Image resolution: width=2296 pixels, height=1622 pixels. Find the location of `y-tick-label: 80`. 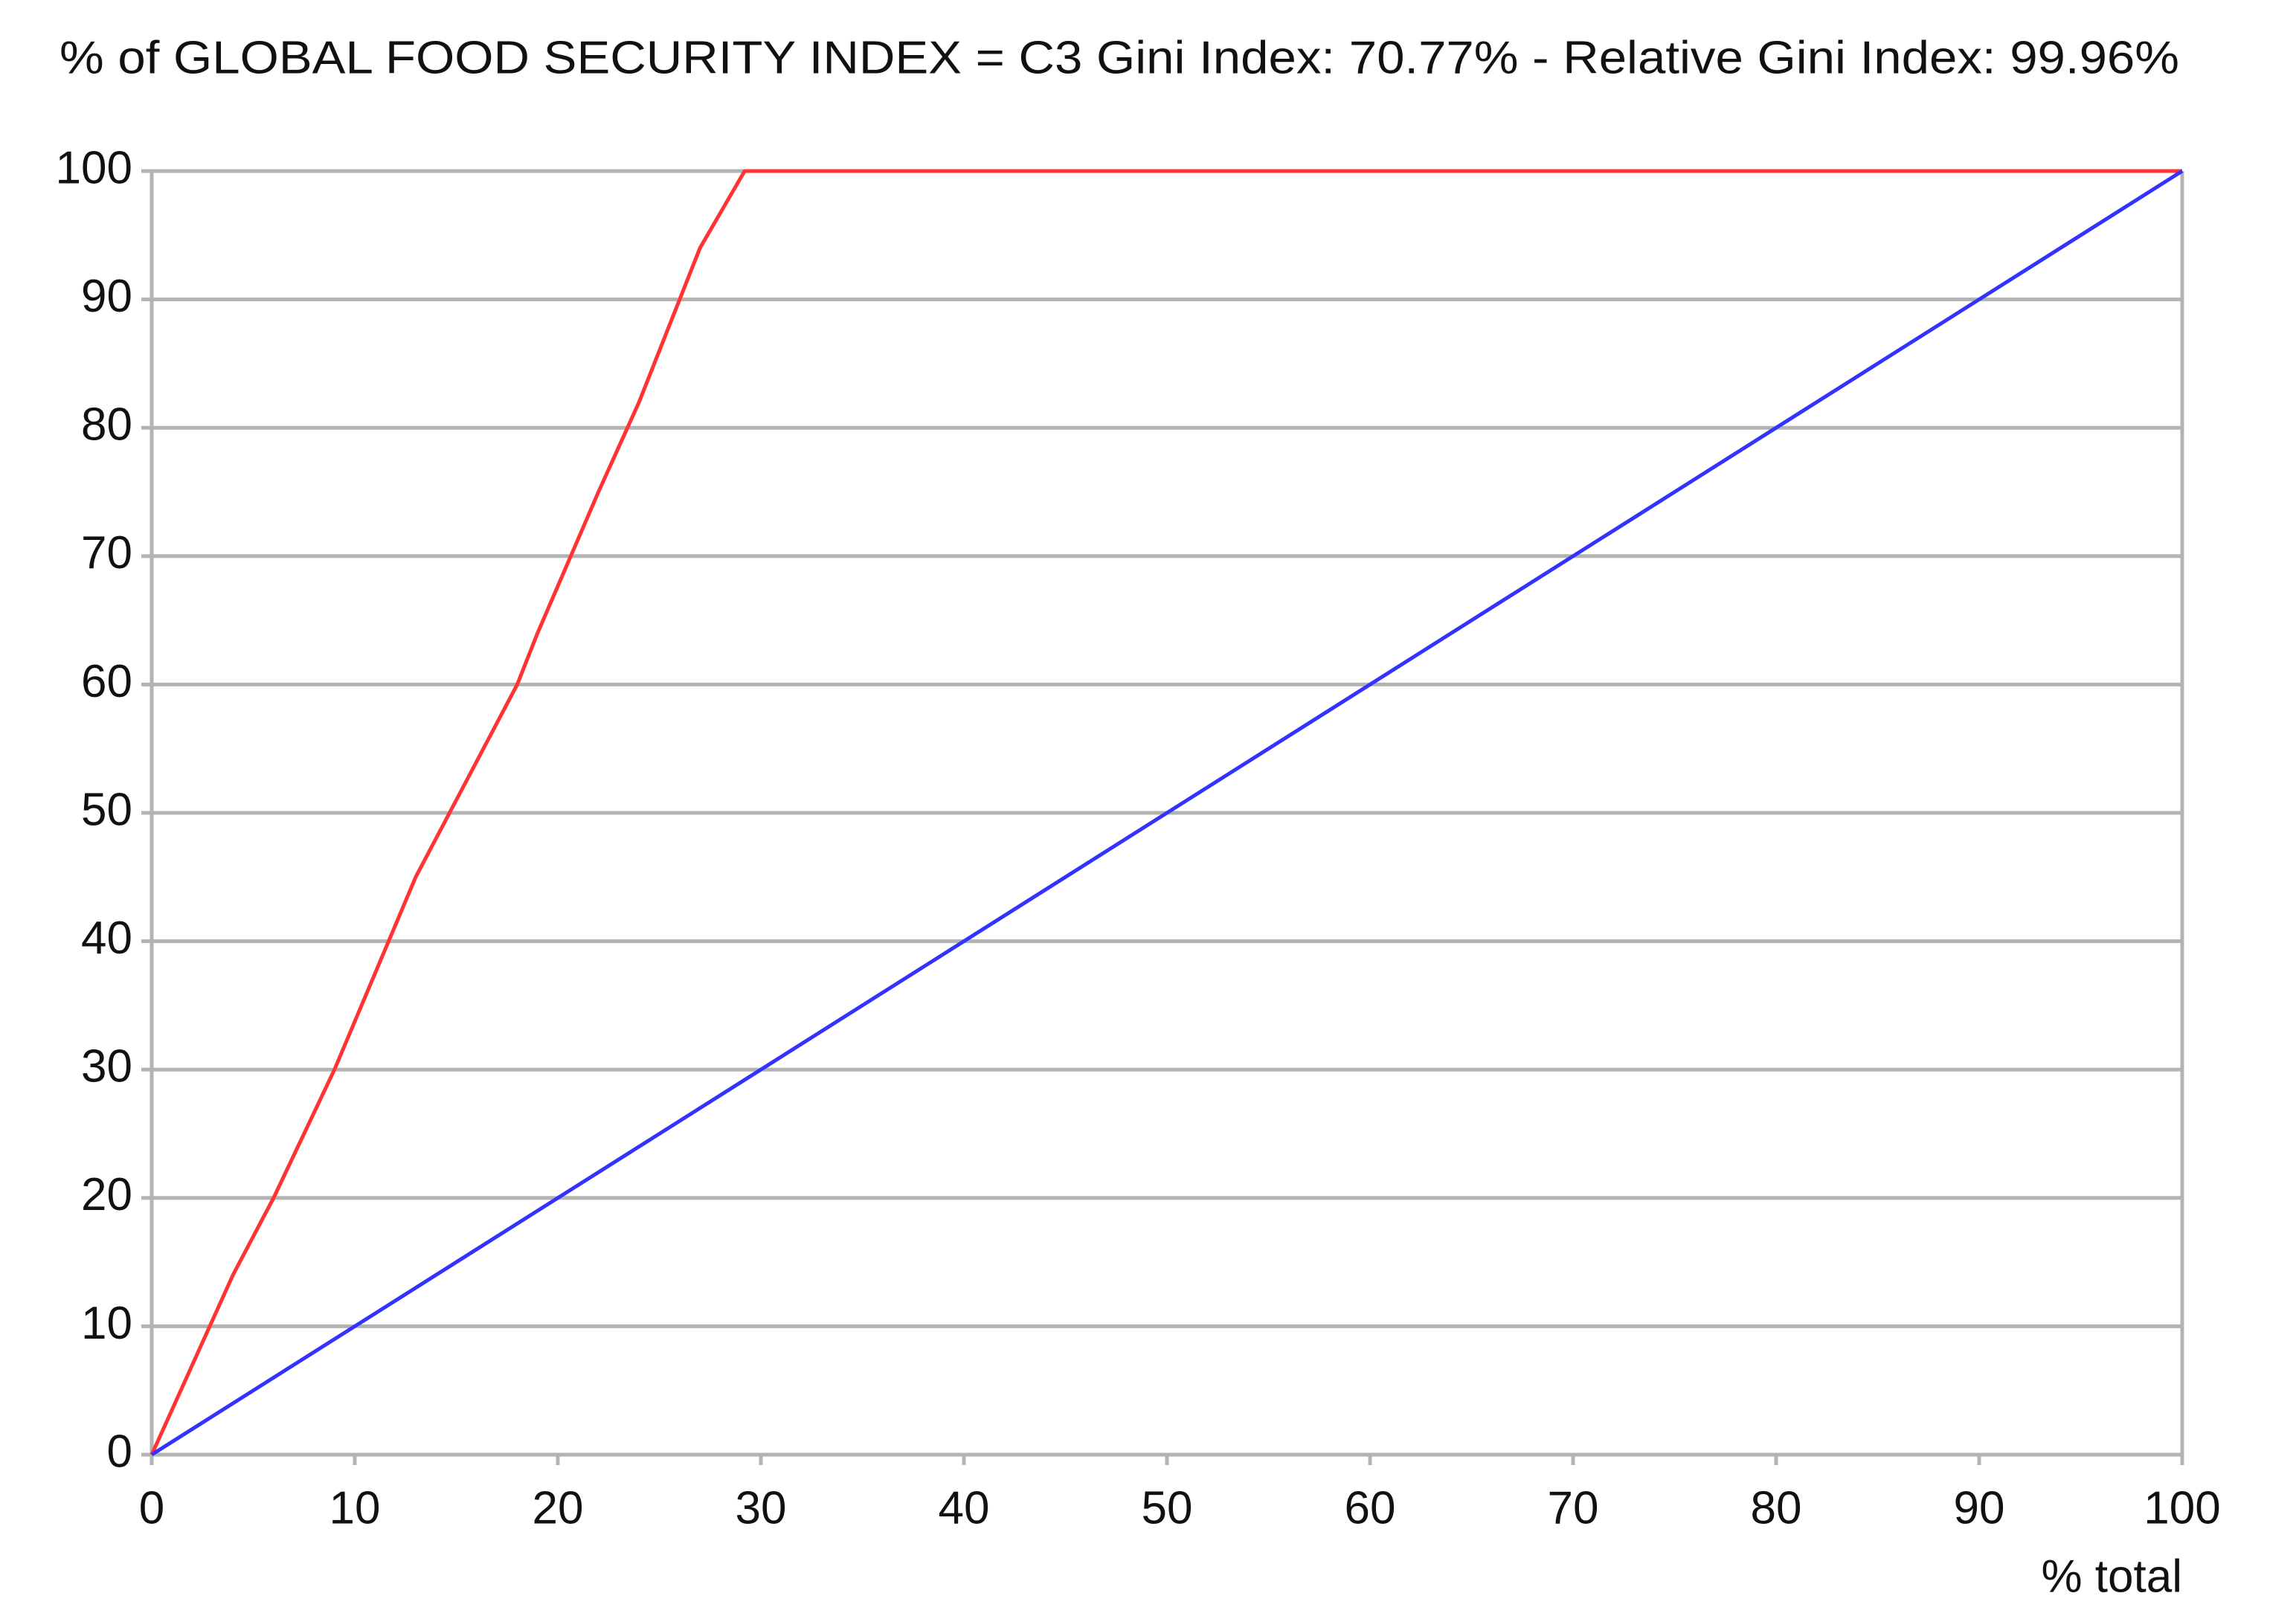

y-tick-label: 80 is located at coordinates (106, 425).